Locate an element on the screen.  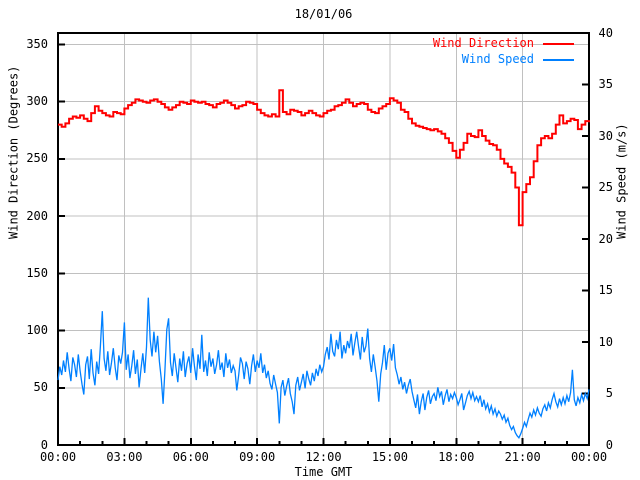
y-left-tick-label: 200 is located at coordinates (37, 215).